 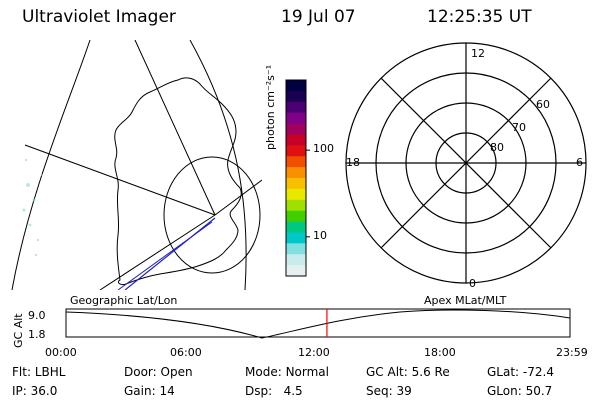 I want to click on caption-geographic: Geographic Lat/Lon, so click(x=124, y=300).